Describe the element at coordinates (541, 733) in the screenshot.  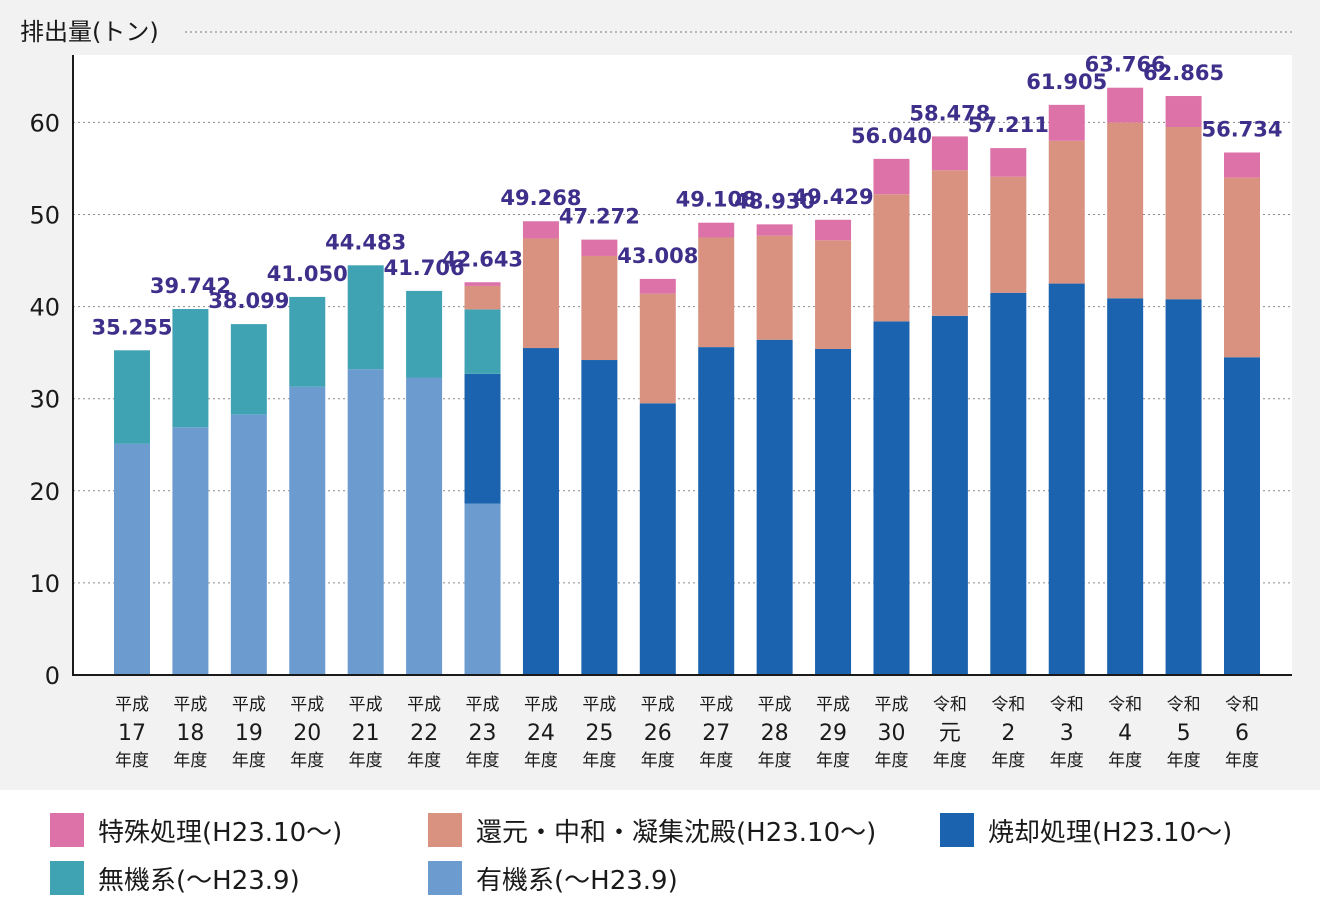
I see `x-tick-label-year: 24` at that location.